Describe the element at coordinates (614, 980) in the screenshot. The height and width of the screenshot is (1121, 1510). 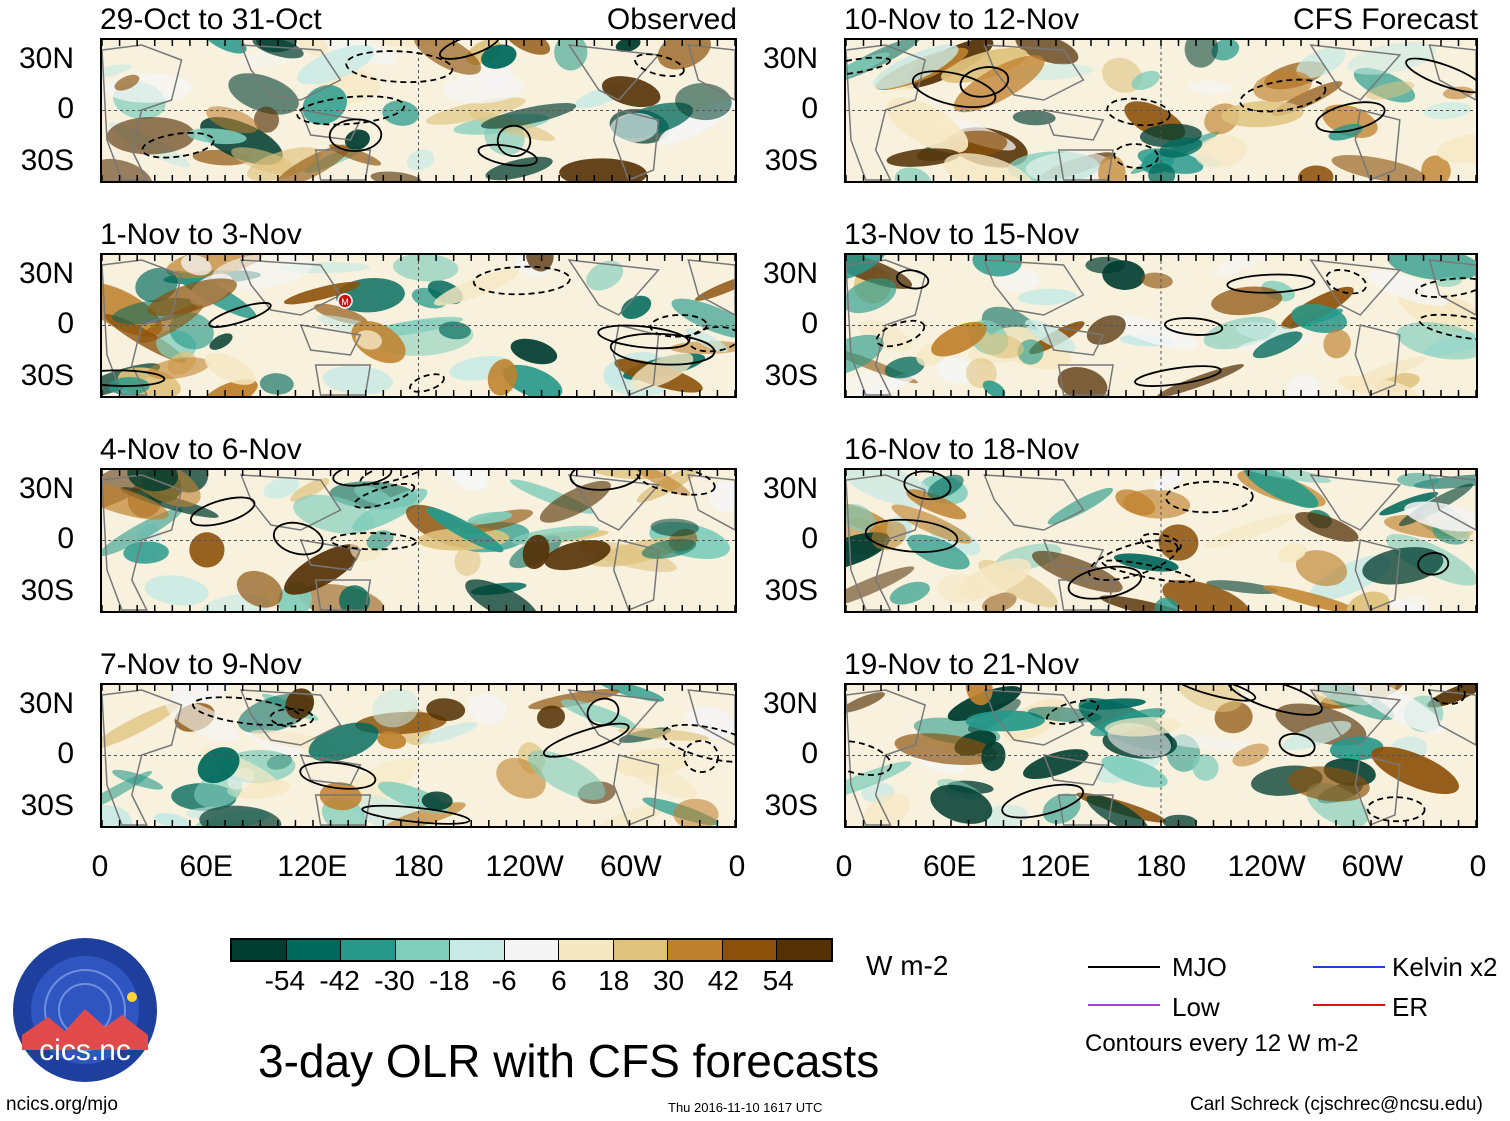
I see `colorbar-tick-label: 18` at that location.